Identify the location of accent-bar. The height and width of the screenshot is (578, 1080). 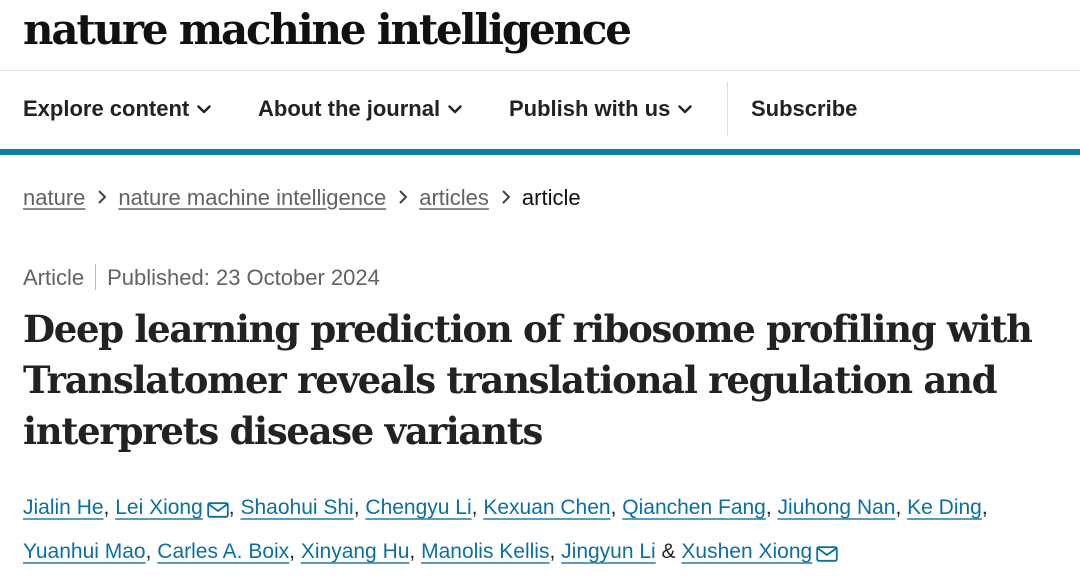
(540, 152).